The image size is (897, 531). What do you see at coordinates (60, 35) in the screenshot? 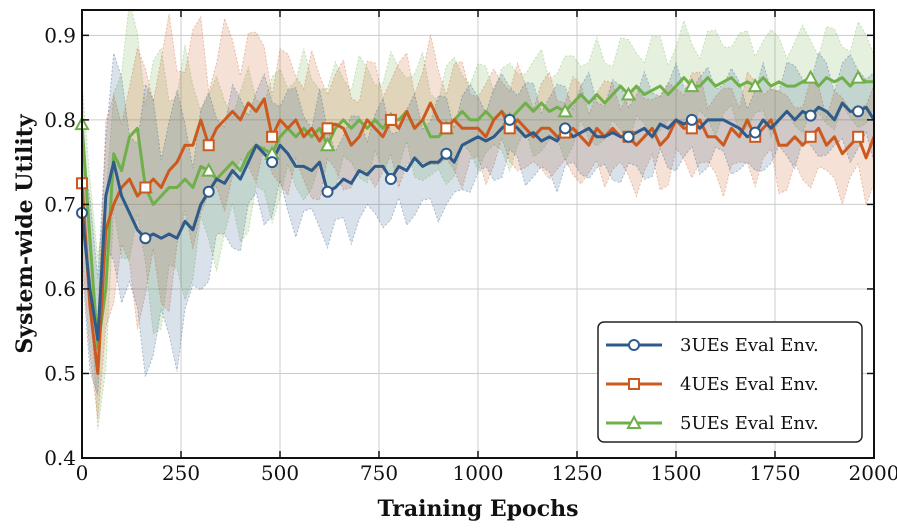
I see `y-tick-label: 0.9` at bounding box center [60, 35].